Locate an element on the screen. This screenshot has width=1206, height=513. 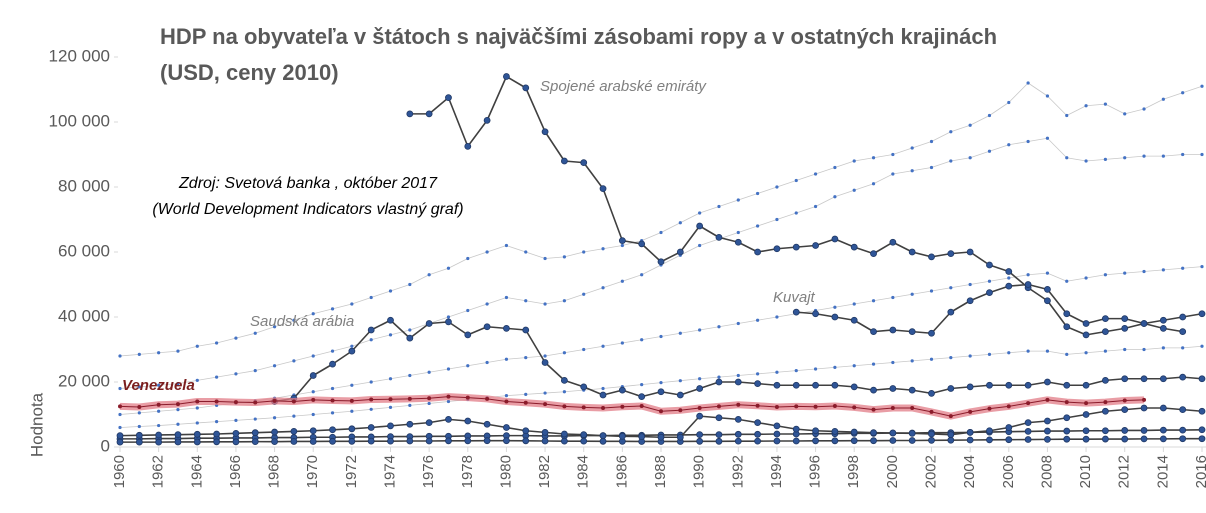
x-tick-label: 1998 is located at coordinates (853, 471).